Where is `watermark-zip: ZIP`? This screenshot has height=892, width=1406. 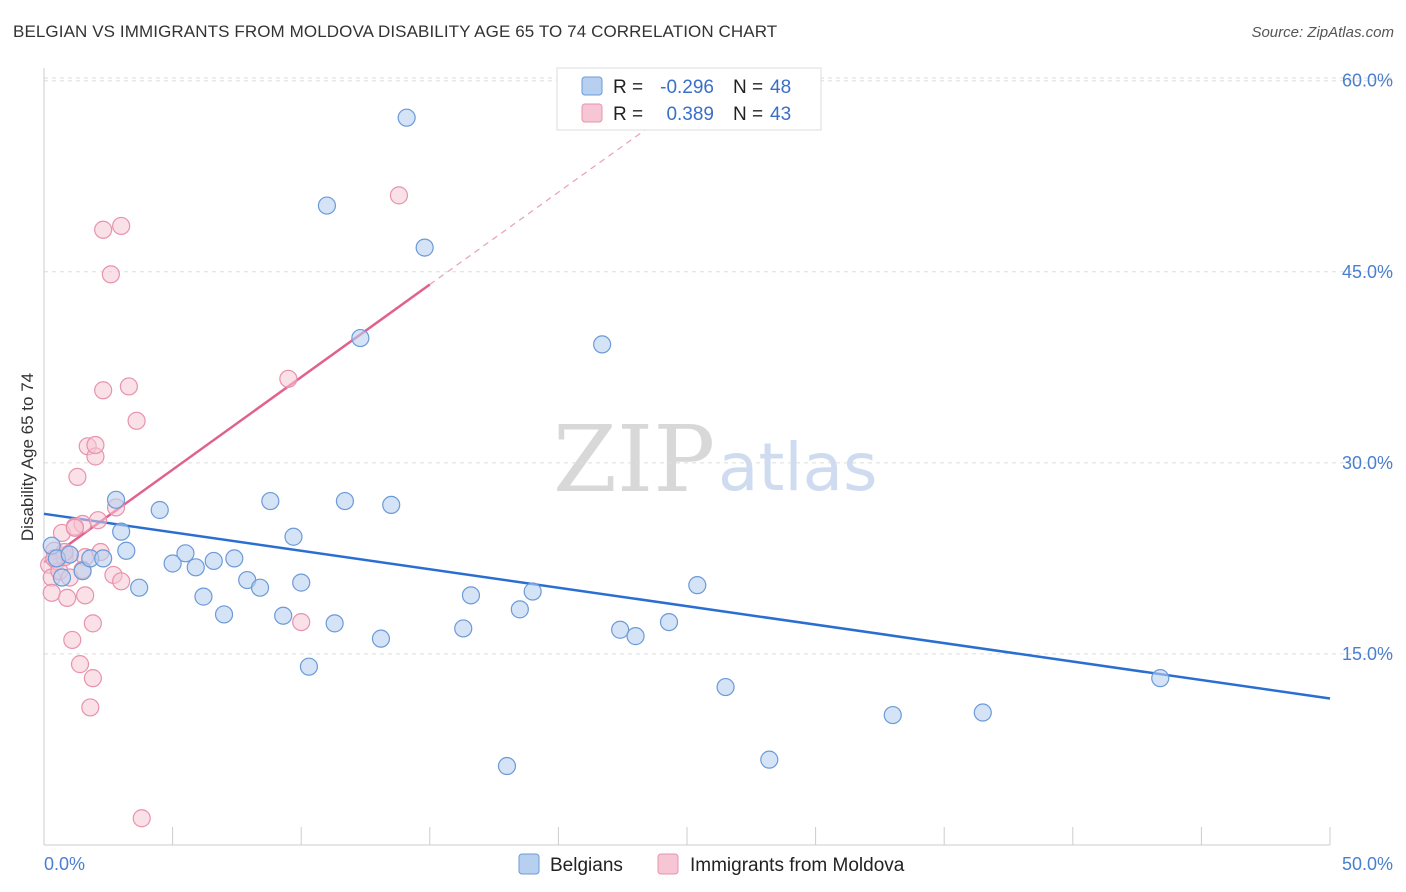
watermark-zip: ZIP is located at coordinates (634, 459).